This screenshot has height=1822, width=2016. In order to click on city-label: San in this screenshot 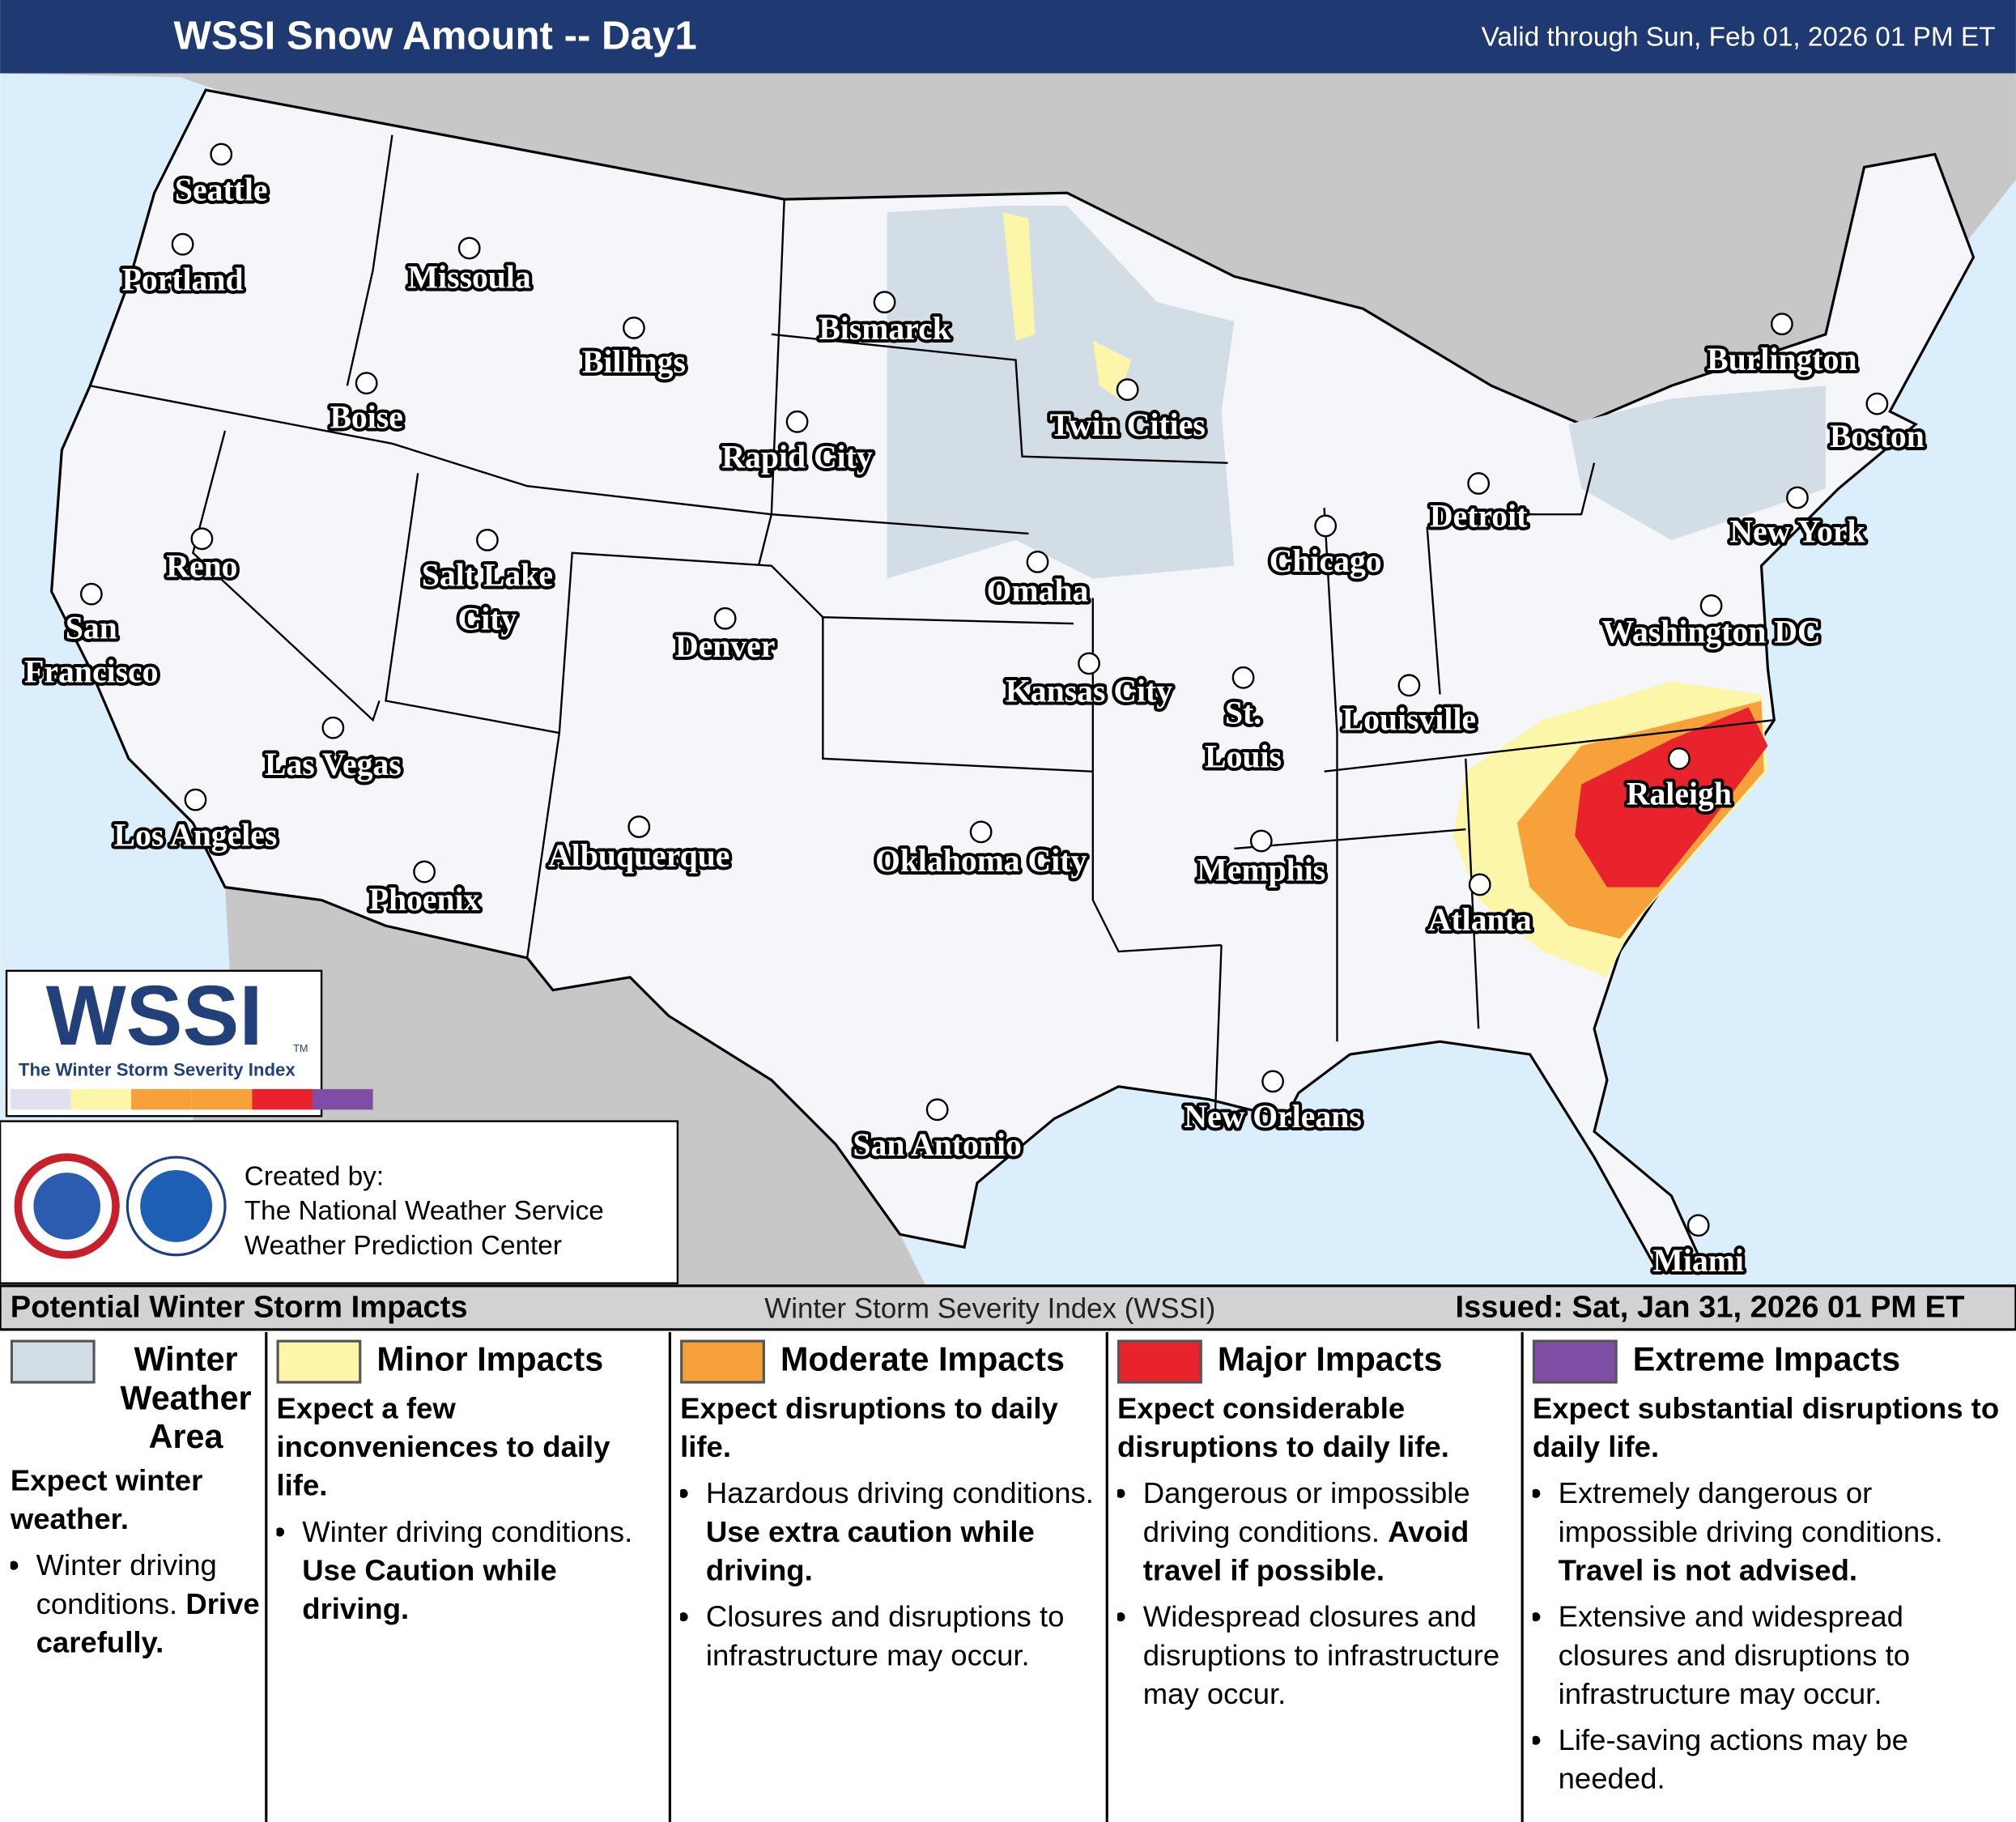, I will do `click(91, 628)`.